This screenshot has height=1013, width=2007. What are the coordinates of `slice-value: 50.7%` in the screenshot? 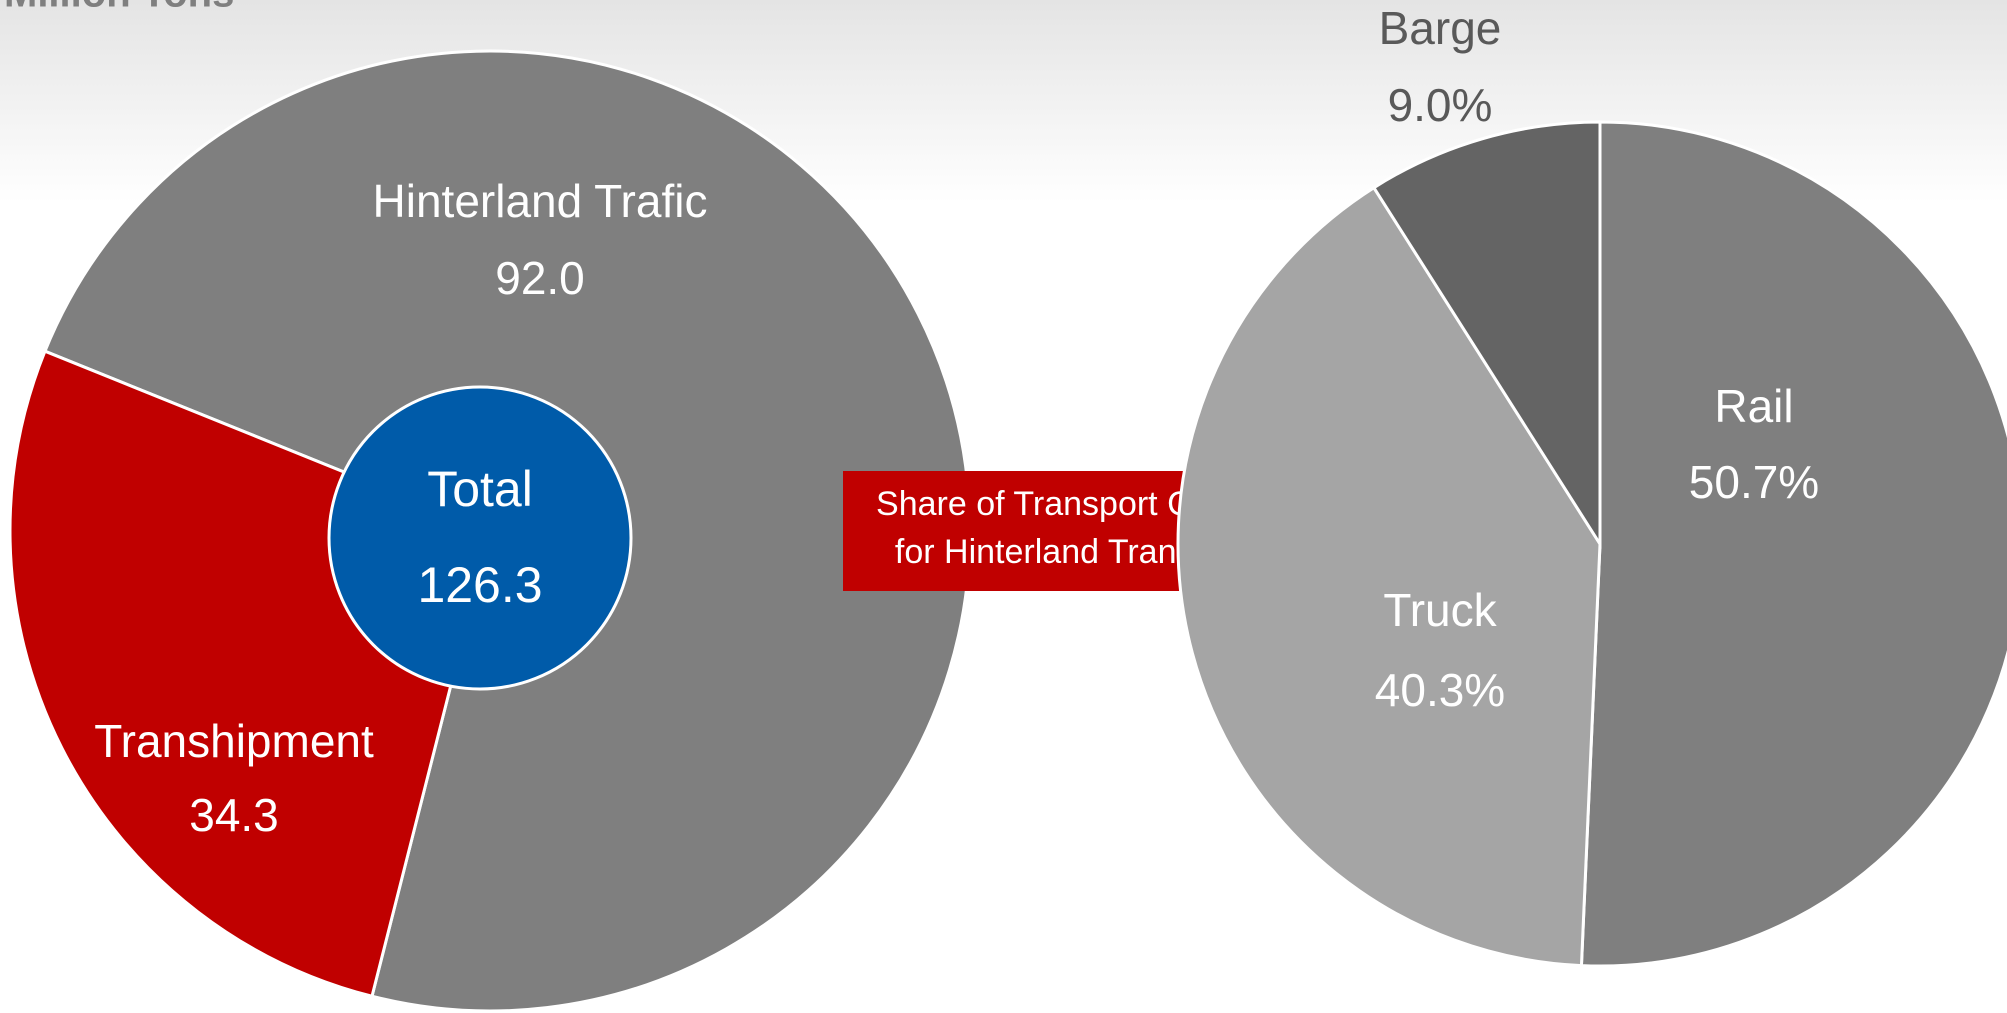 It's located at (1754, 482).